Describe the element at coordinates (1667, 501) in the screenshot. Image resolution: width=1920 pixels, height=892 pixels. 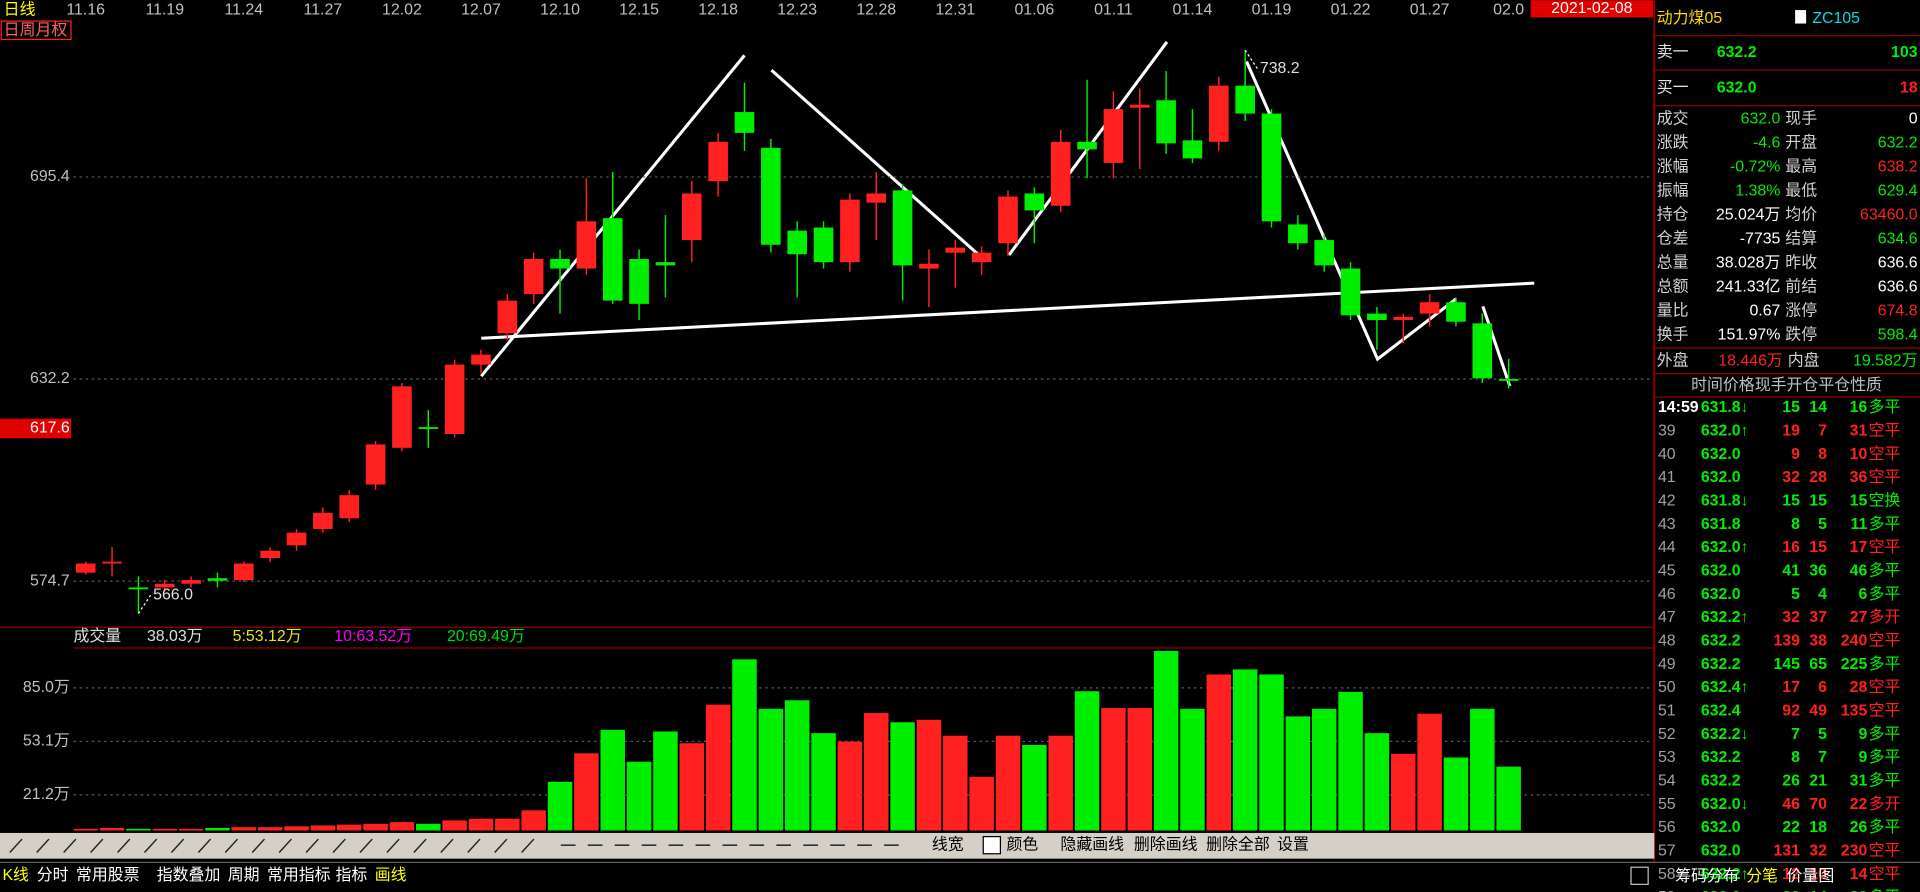
I see `tick-time: 42` at that location.